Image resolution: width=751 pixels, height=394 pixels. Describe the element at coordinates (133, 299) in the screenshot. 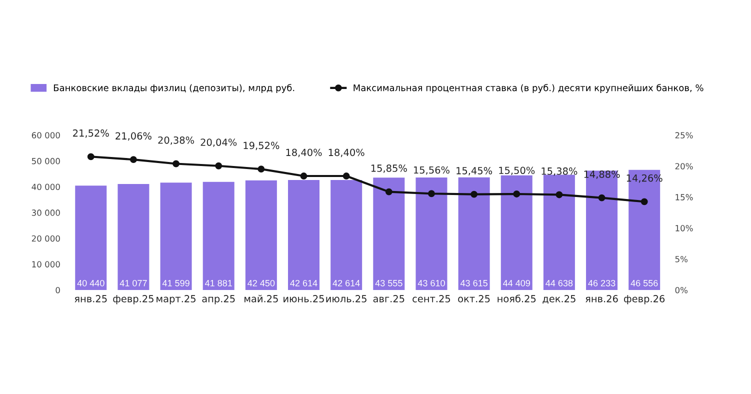

I see `x-tick-label: февр.25` at that location.